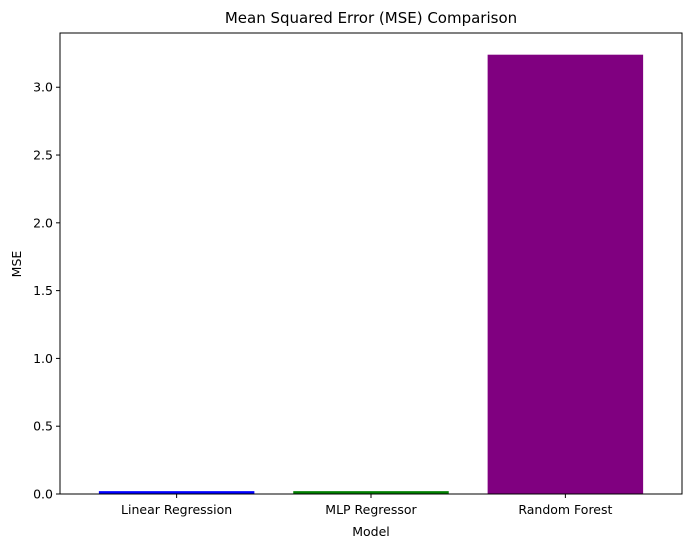 This screenshot has width=691, height=547. What do you see at coordinates (43, 426) in the screenshot?
I see `y-tick-label: 0.5` at bounding box center [43, 426].